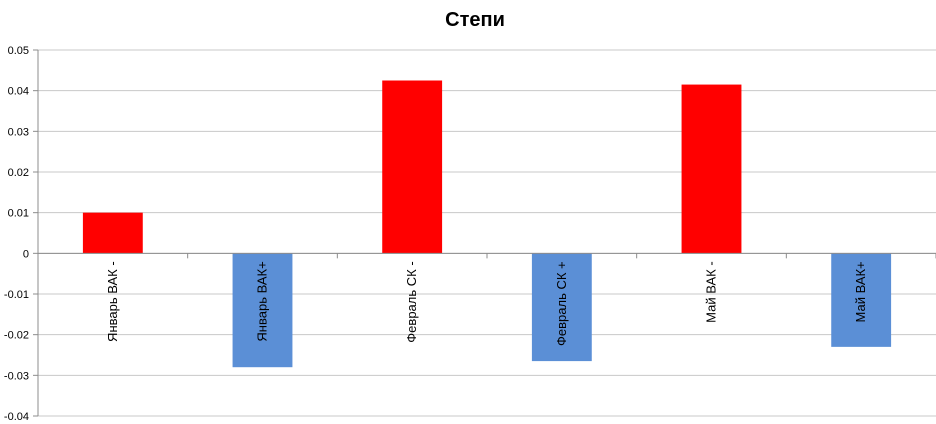  Describe the element at coordinates (18, 132) in the screenshot. I see `y-tick-label: 0.03` at that location.